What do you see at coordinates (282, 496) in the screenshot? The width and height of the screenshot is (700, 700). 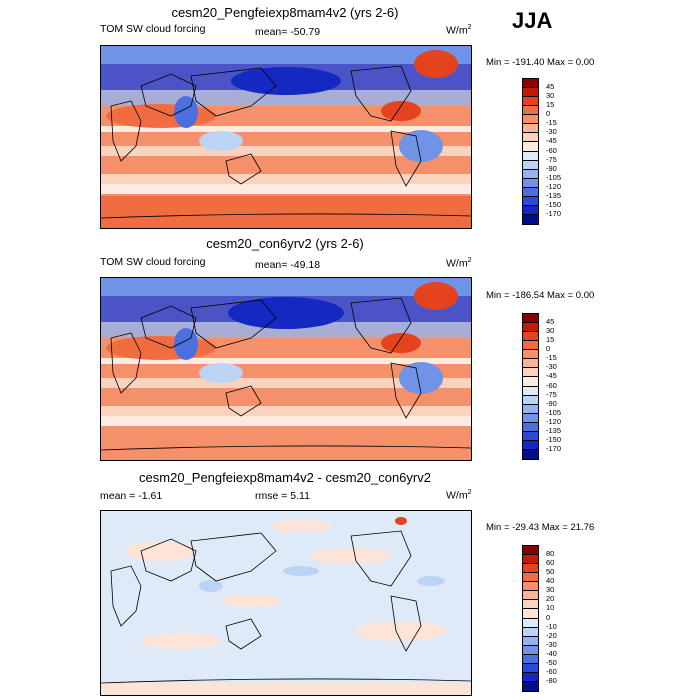 I see `panel-3-rmse: rmse = 5.11` at bounding box center [282, 496].